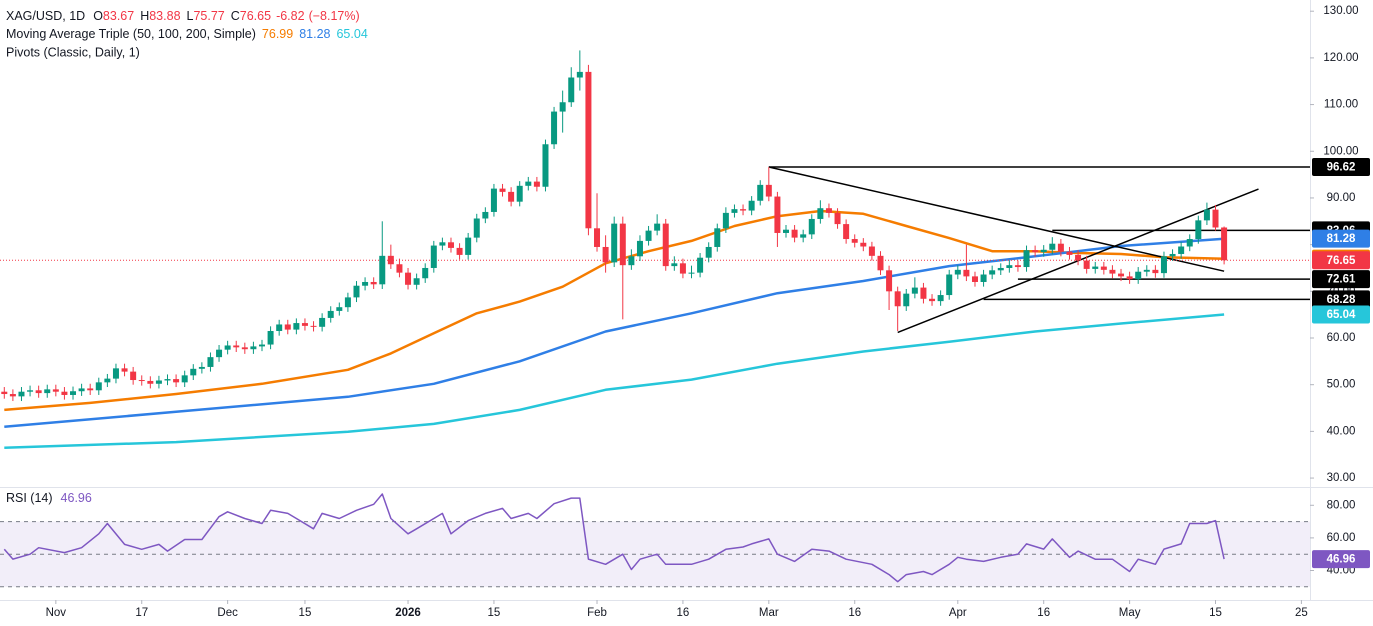 The height and width of the screenshot is (626, 1373). What do you see at coordinates (118, 16) in the screenshot?
I see `ohlc-value: 83.67` at bounding box center [118, 16].